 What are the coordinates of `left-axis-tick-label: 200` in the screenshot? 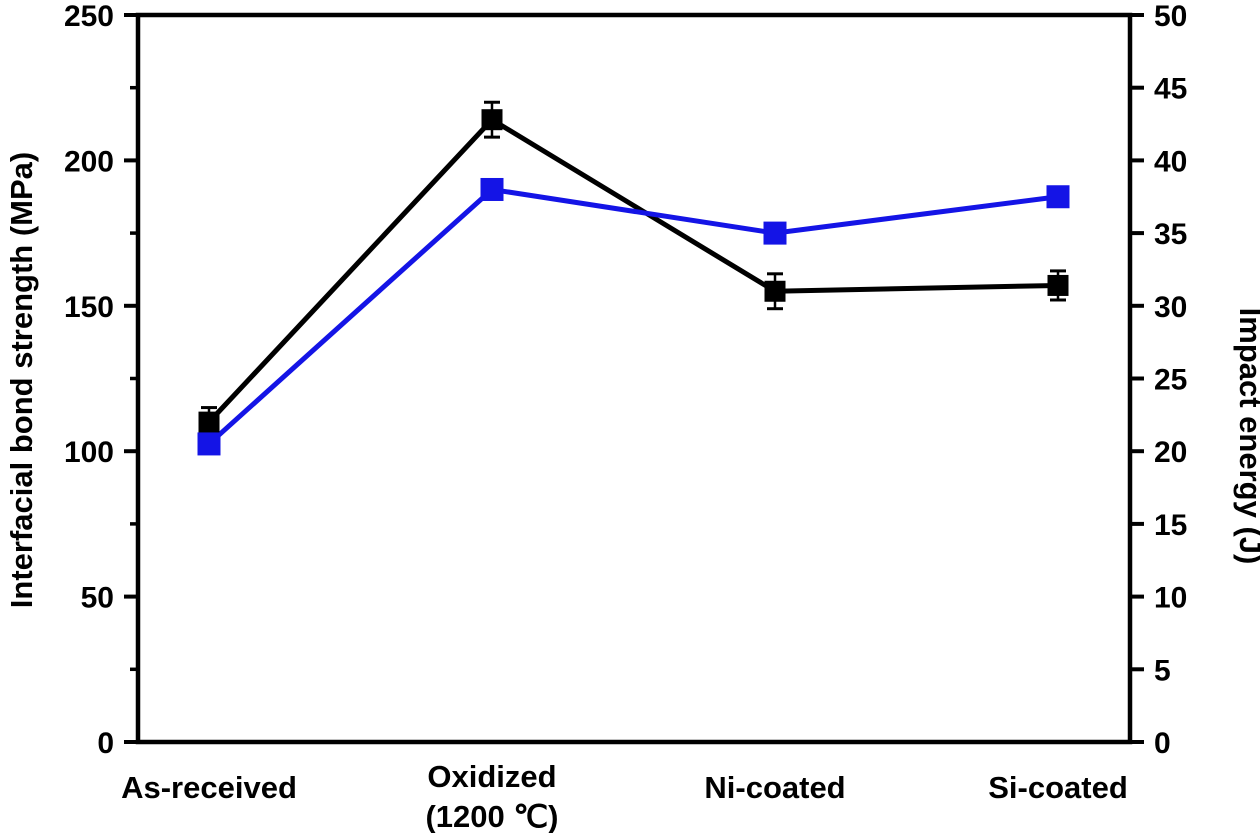 It's located at (89, 161).